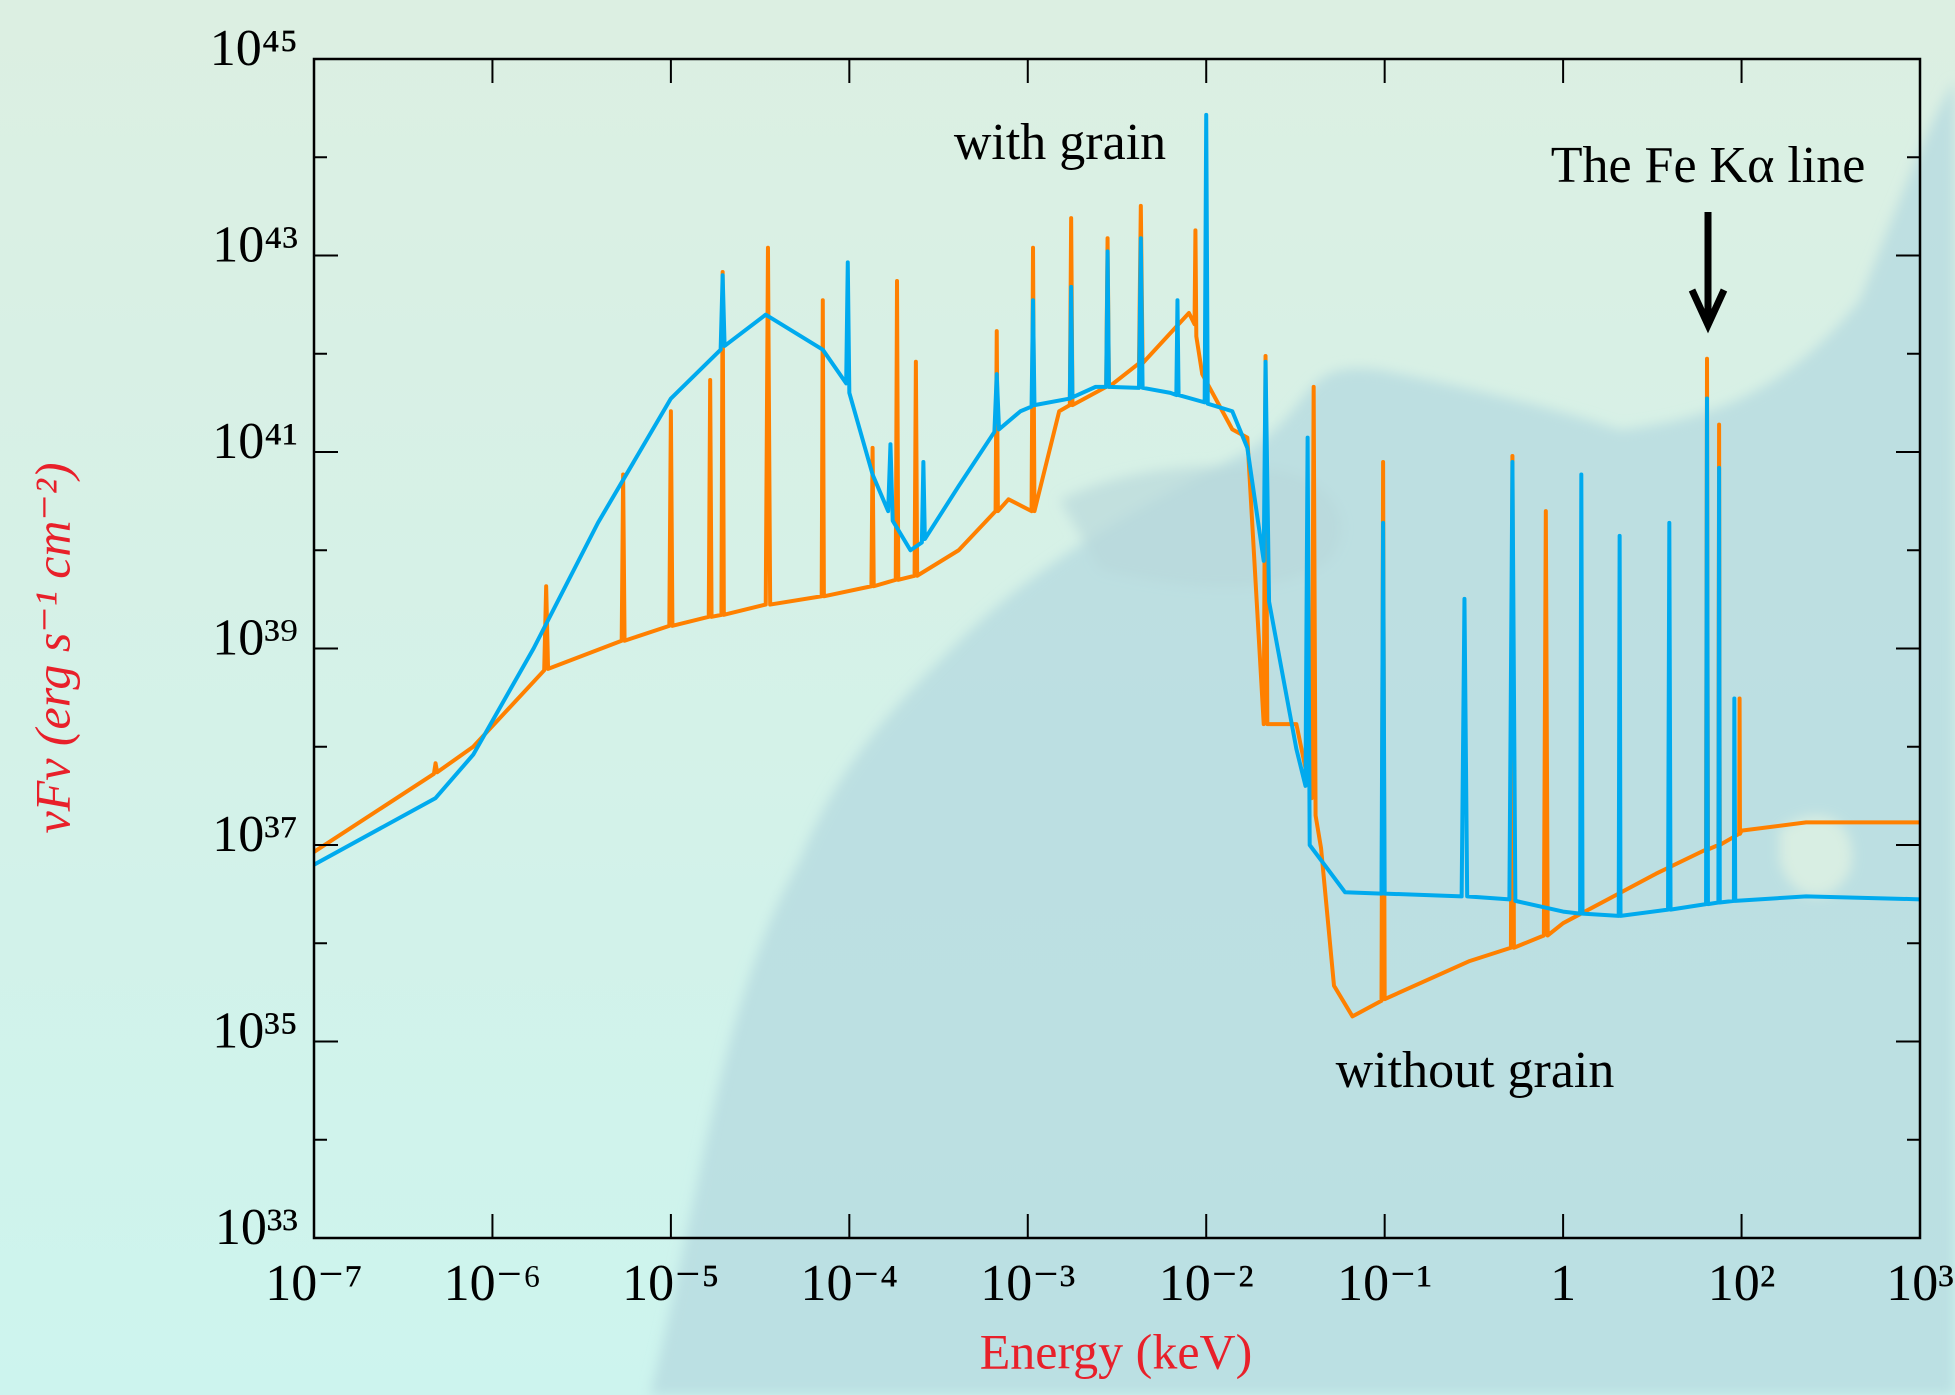 The height and width of the screenshot is (1395, 1955). I want to click on series-label: without grain, so click(1475, 1070).